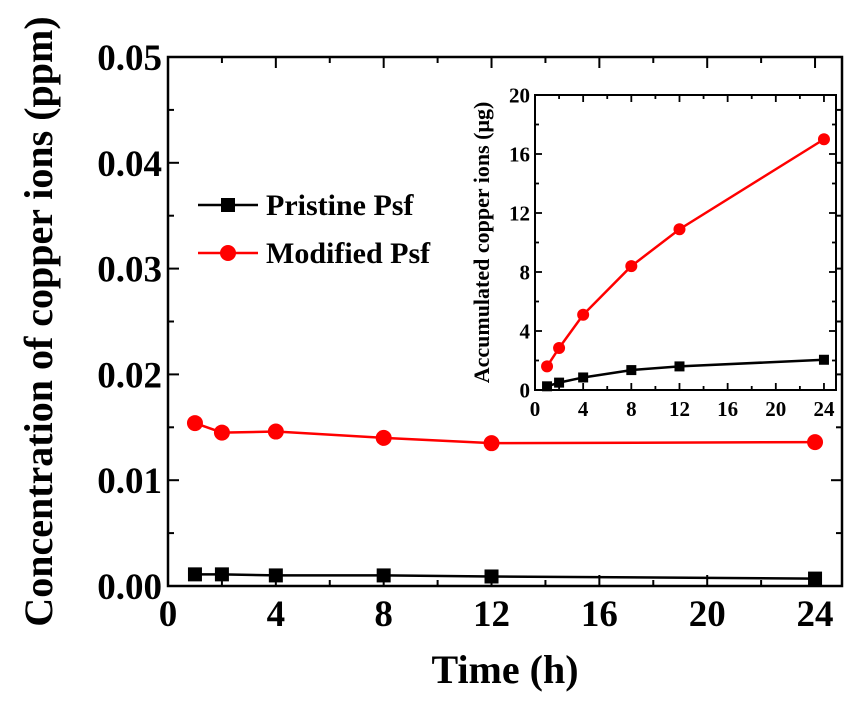 The height and width of the screenshot is (702, 848). What do you see at coordinates (228, 205) in the screenshot?
I see `legend-marker-square` at bounding box center [228, 205].